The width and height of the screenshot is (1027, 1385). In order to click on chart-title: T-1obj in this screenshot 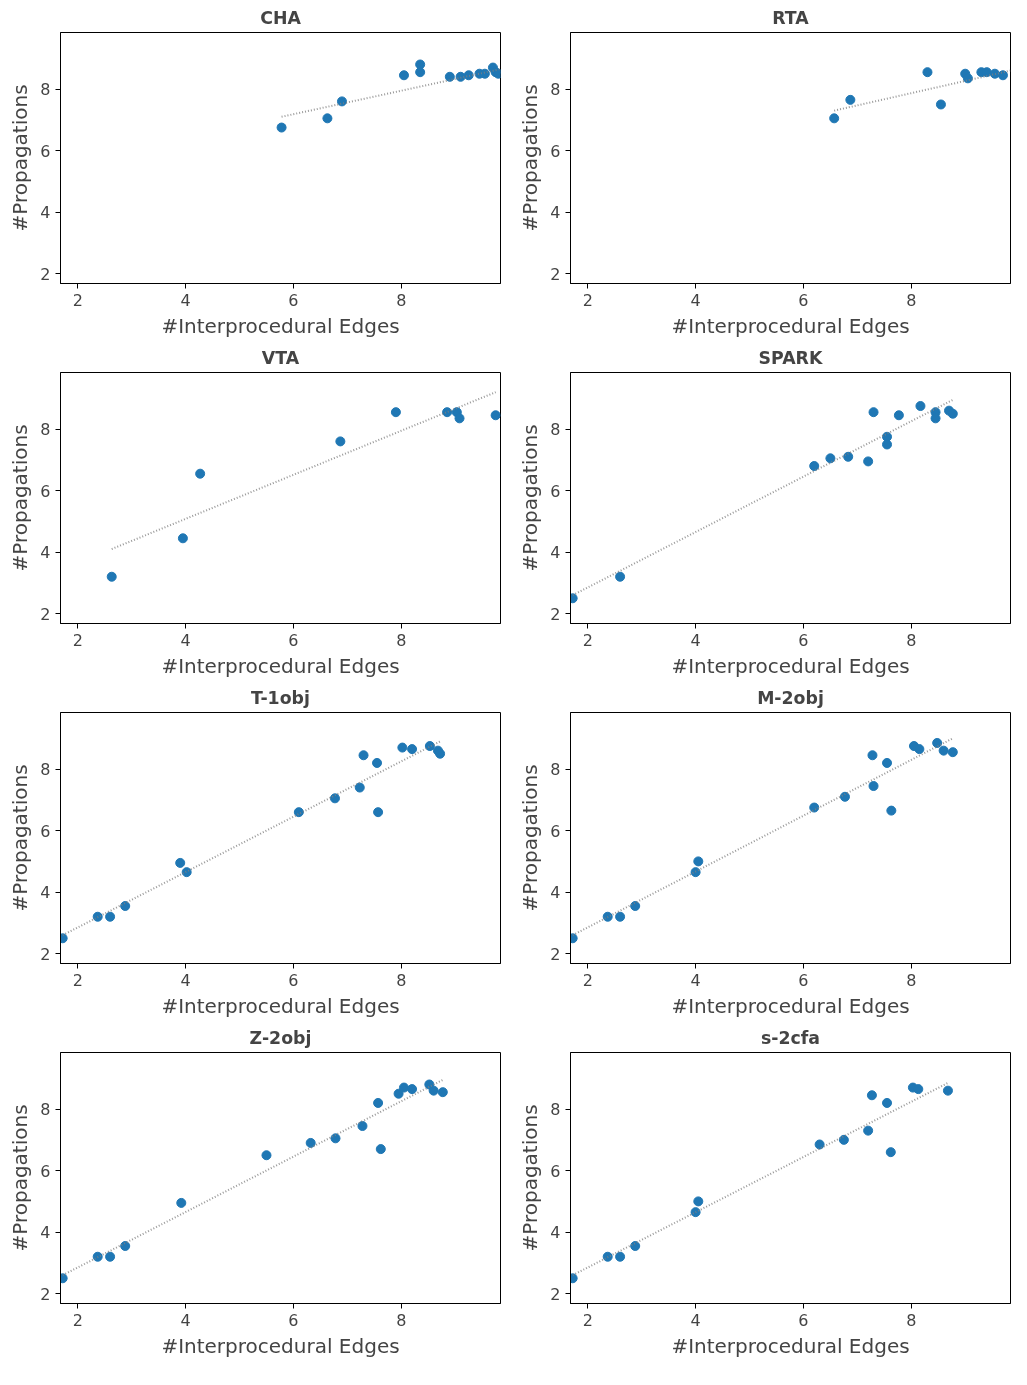, I will do `click(280, 697)`.